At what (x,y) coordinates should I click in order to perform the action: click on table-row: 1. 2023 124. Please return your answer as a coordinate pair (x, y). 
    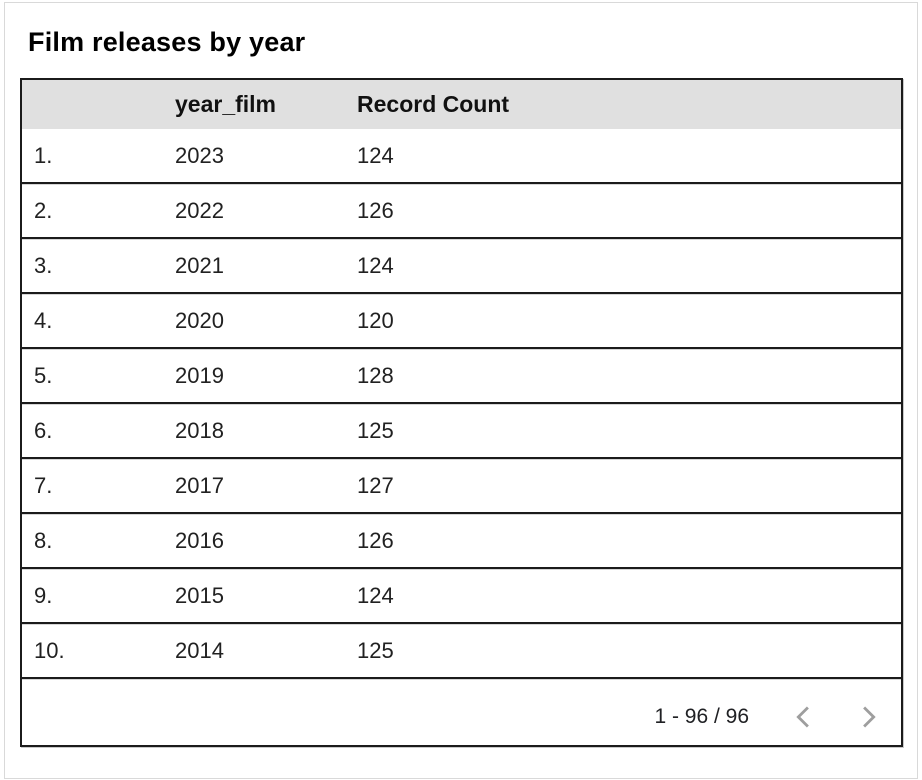
    Looking at the image, I should click on (461, 156).